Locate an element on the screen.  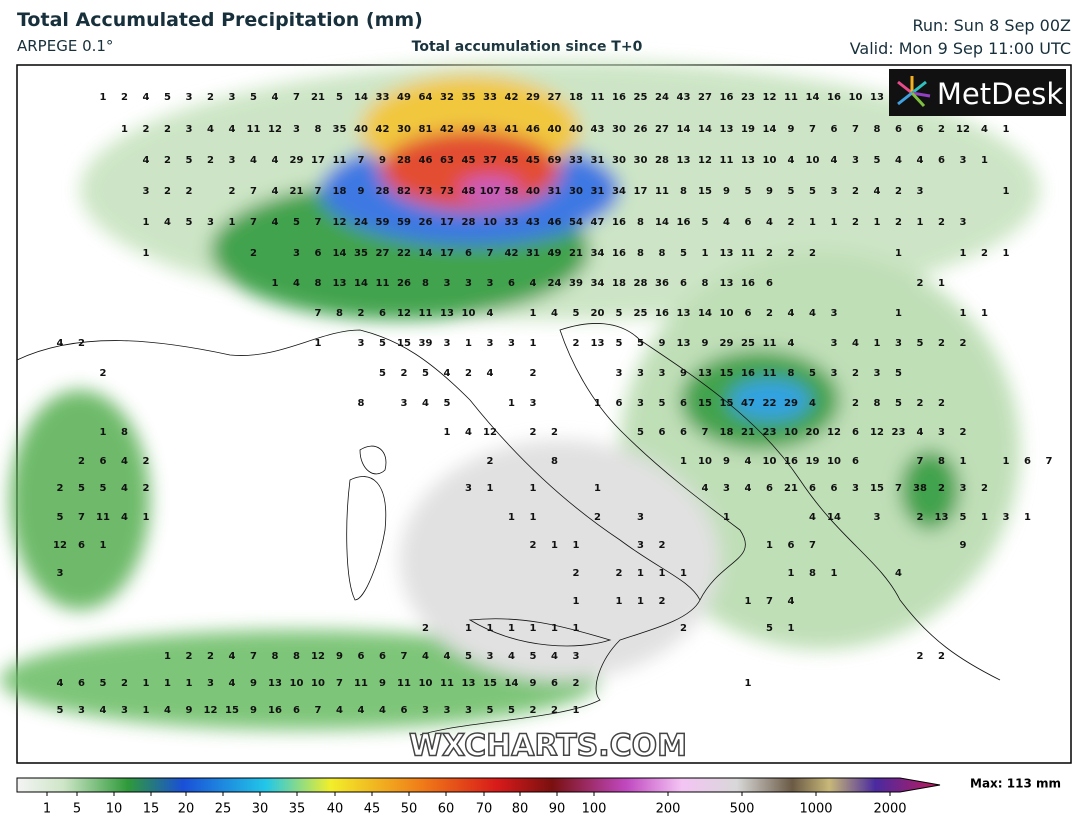
station-value: 28 is located at coordinates (662, 160).